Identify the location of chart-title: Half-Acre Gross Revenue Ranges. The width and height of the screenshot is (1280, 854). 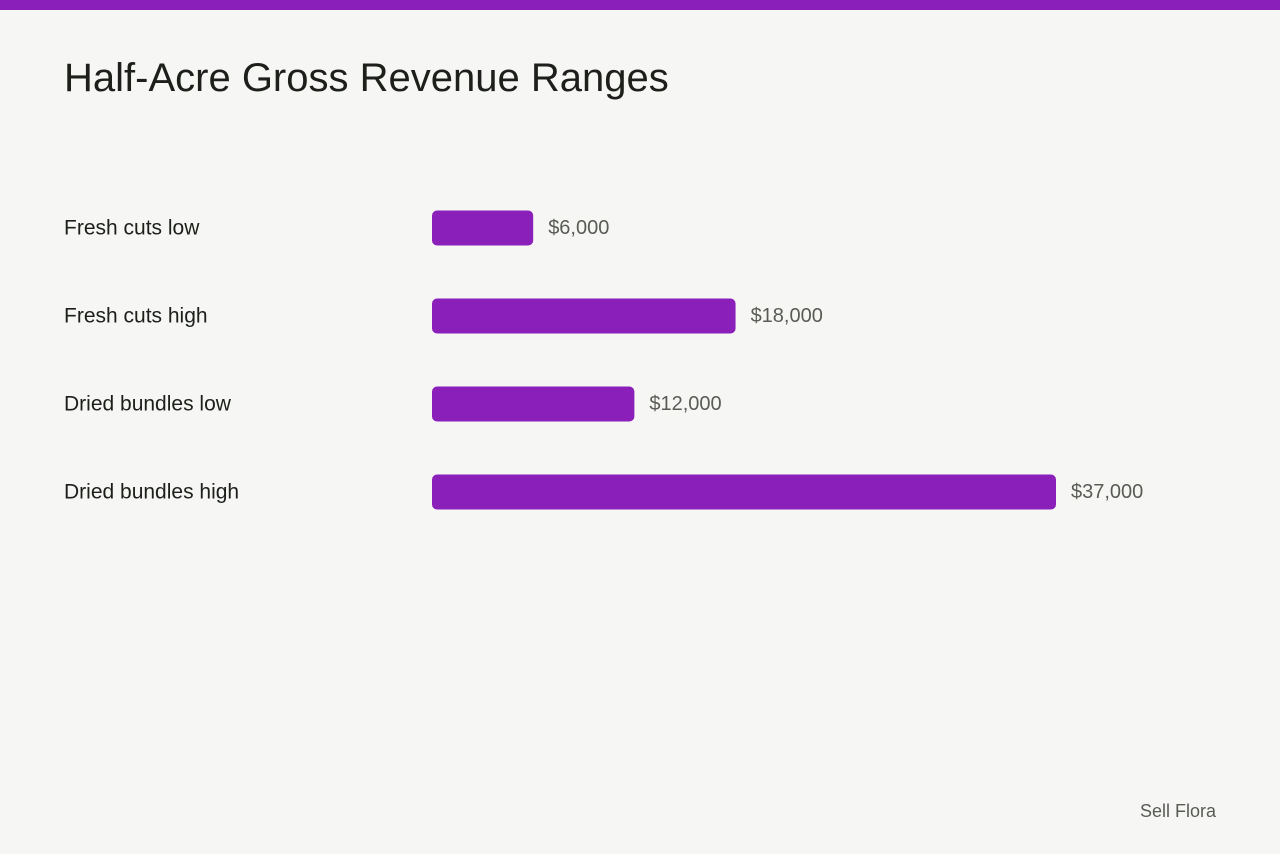
(366, 78).